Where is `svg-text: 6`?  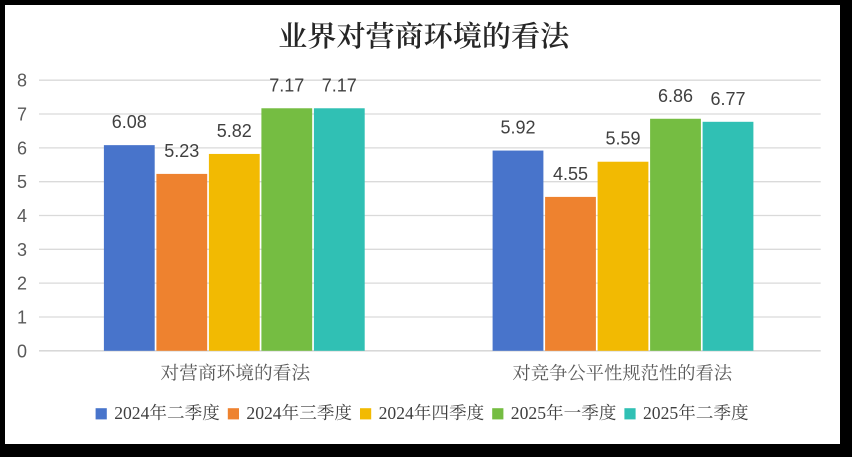
svg-text: 6 is located at coordinates (22, 148).